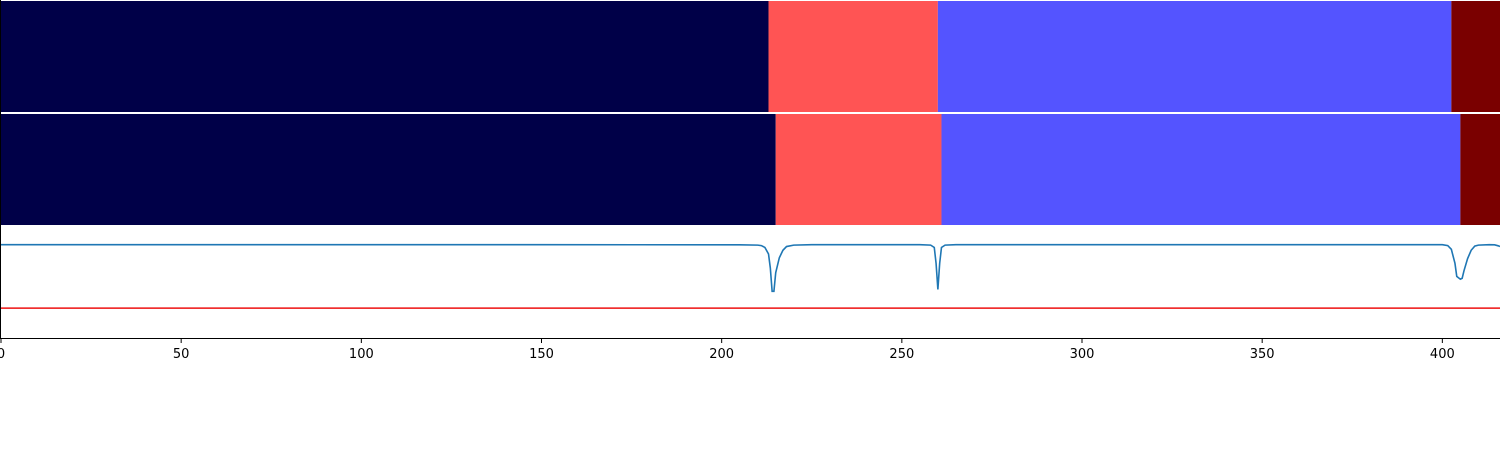 The image size is (1500, 450). What do you see at coordinates (361, 354) in the screenshot?
I see `x-tick-label-100: 100` at bounding box center [361, 354].